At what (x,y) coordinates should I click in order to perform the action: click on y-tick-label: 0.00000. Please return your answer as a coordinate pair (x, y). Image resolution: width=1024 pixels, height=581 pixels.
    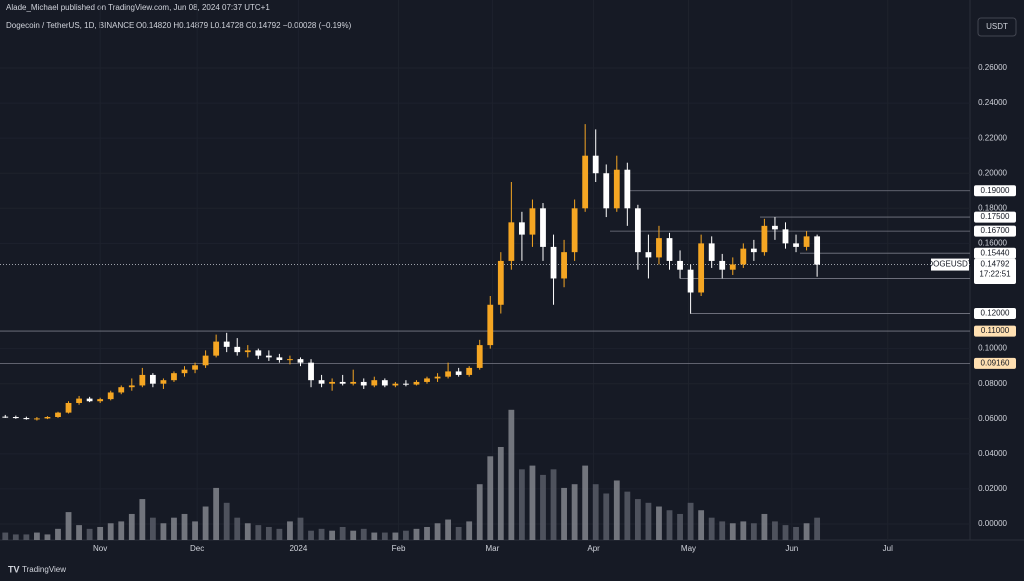
    Looking at the image, I should click on (992, 523).